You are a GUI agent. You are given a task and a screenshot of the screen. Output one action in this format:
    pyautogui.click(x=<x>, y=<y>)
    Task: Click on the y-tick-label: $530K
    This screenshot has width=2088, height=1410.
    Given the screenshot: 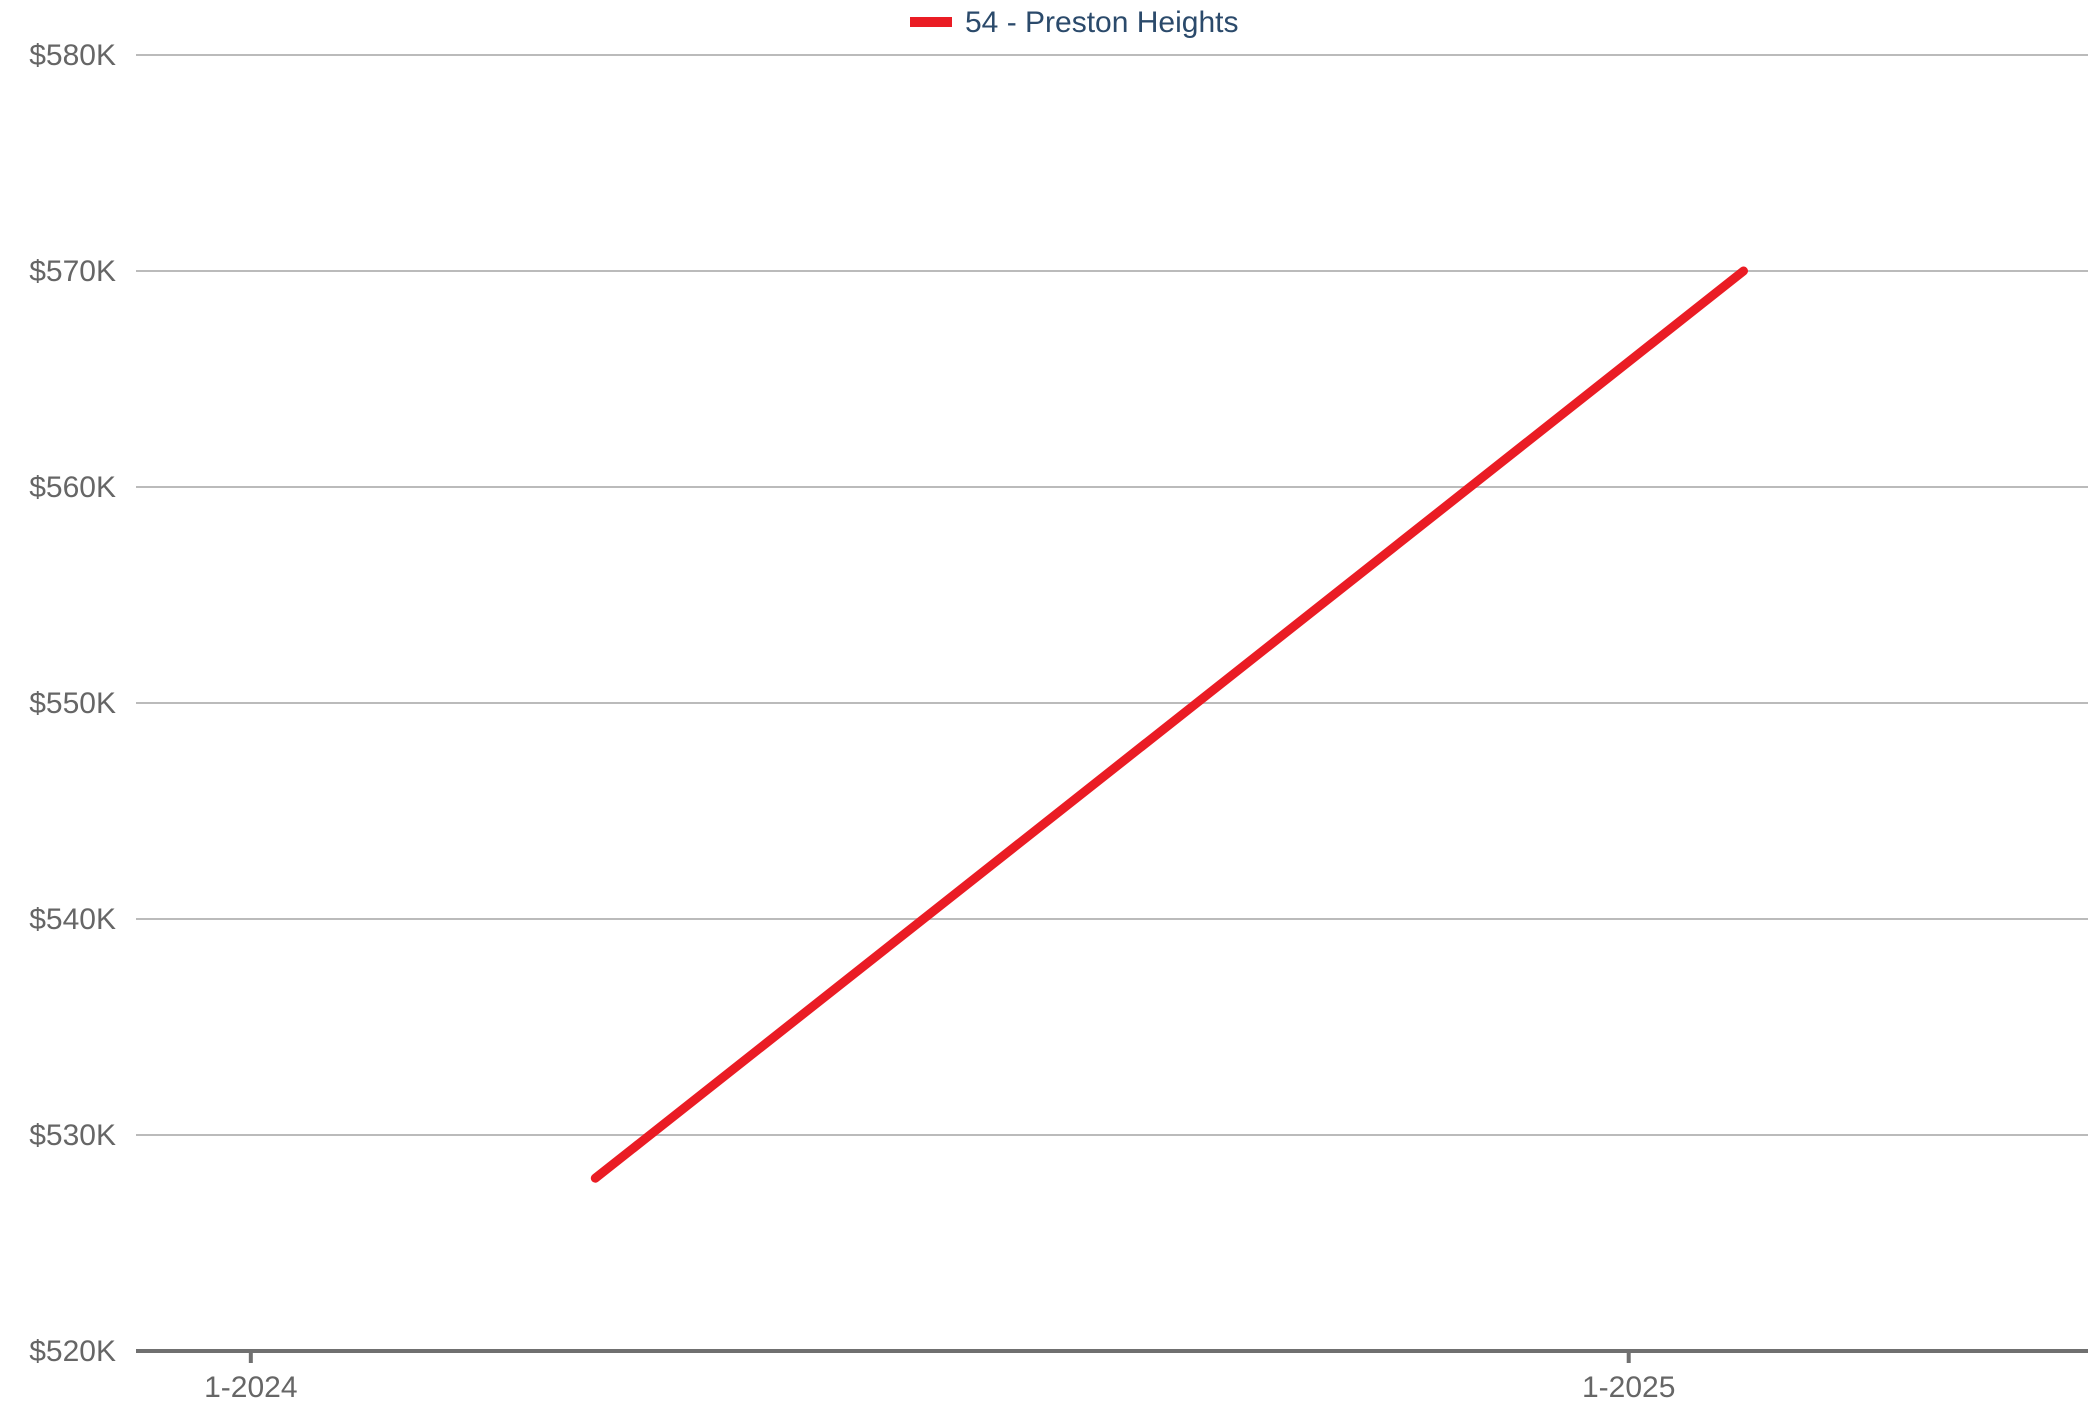 What is the action you would take?
    pyautogui.click(x=72, y=1135)
    